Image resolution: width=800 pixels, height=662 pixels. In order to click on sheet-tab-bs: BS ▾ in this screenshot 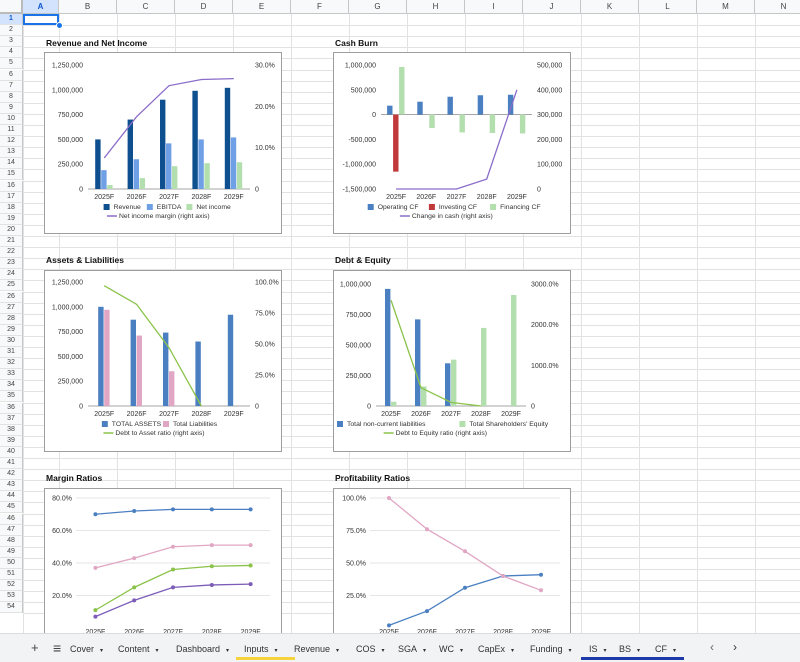, I will do `click(629, 649)`.